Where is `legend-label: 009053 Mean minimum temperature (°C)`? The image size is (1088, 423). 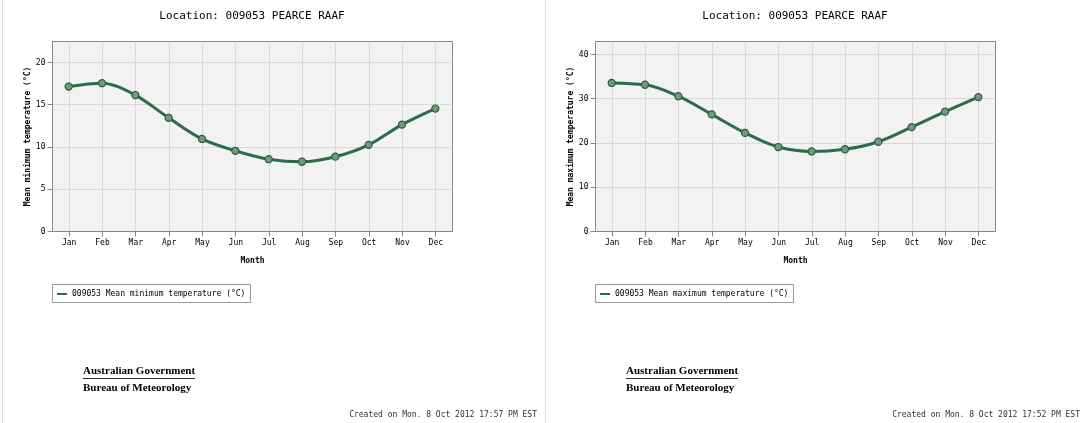 legend-label: 009053 Mean minimum temperature (°C) is located at coordinates (159, 293).